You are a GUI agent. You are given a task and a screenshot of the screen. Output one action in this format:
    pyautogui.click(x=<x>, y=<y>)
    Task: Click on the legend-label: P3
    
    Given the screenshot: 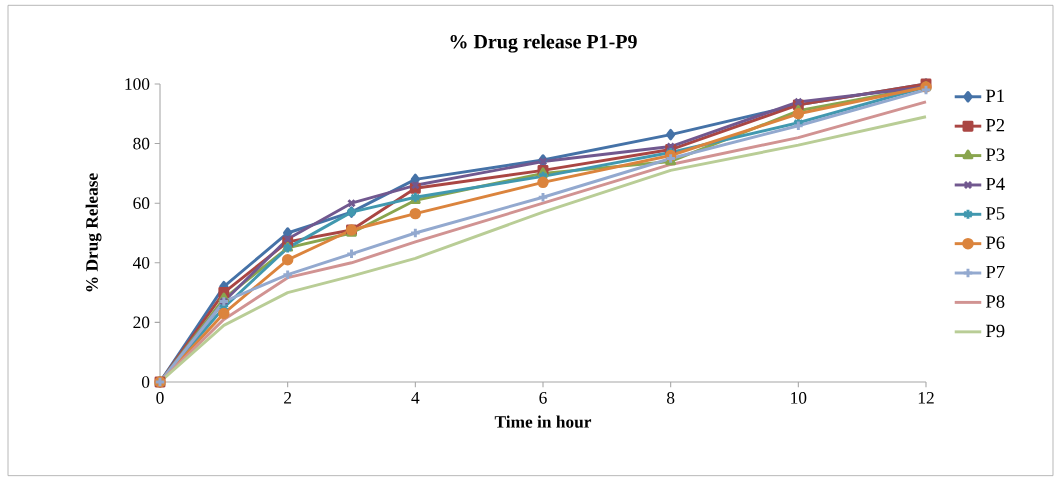 What is the action you would take?
    pyautogui.click(x=995, y=154)
    